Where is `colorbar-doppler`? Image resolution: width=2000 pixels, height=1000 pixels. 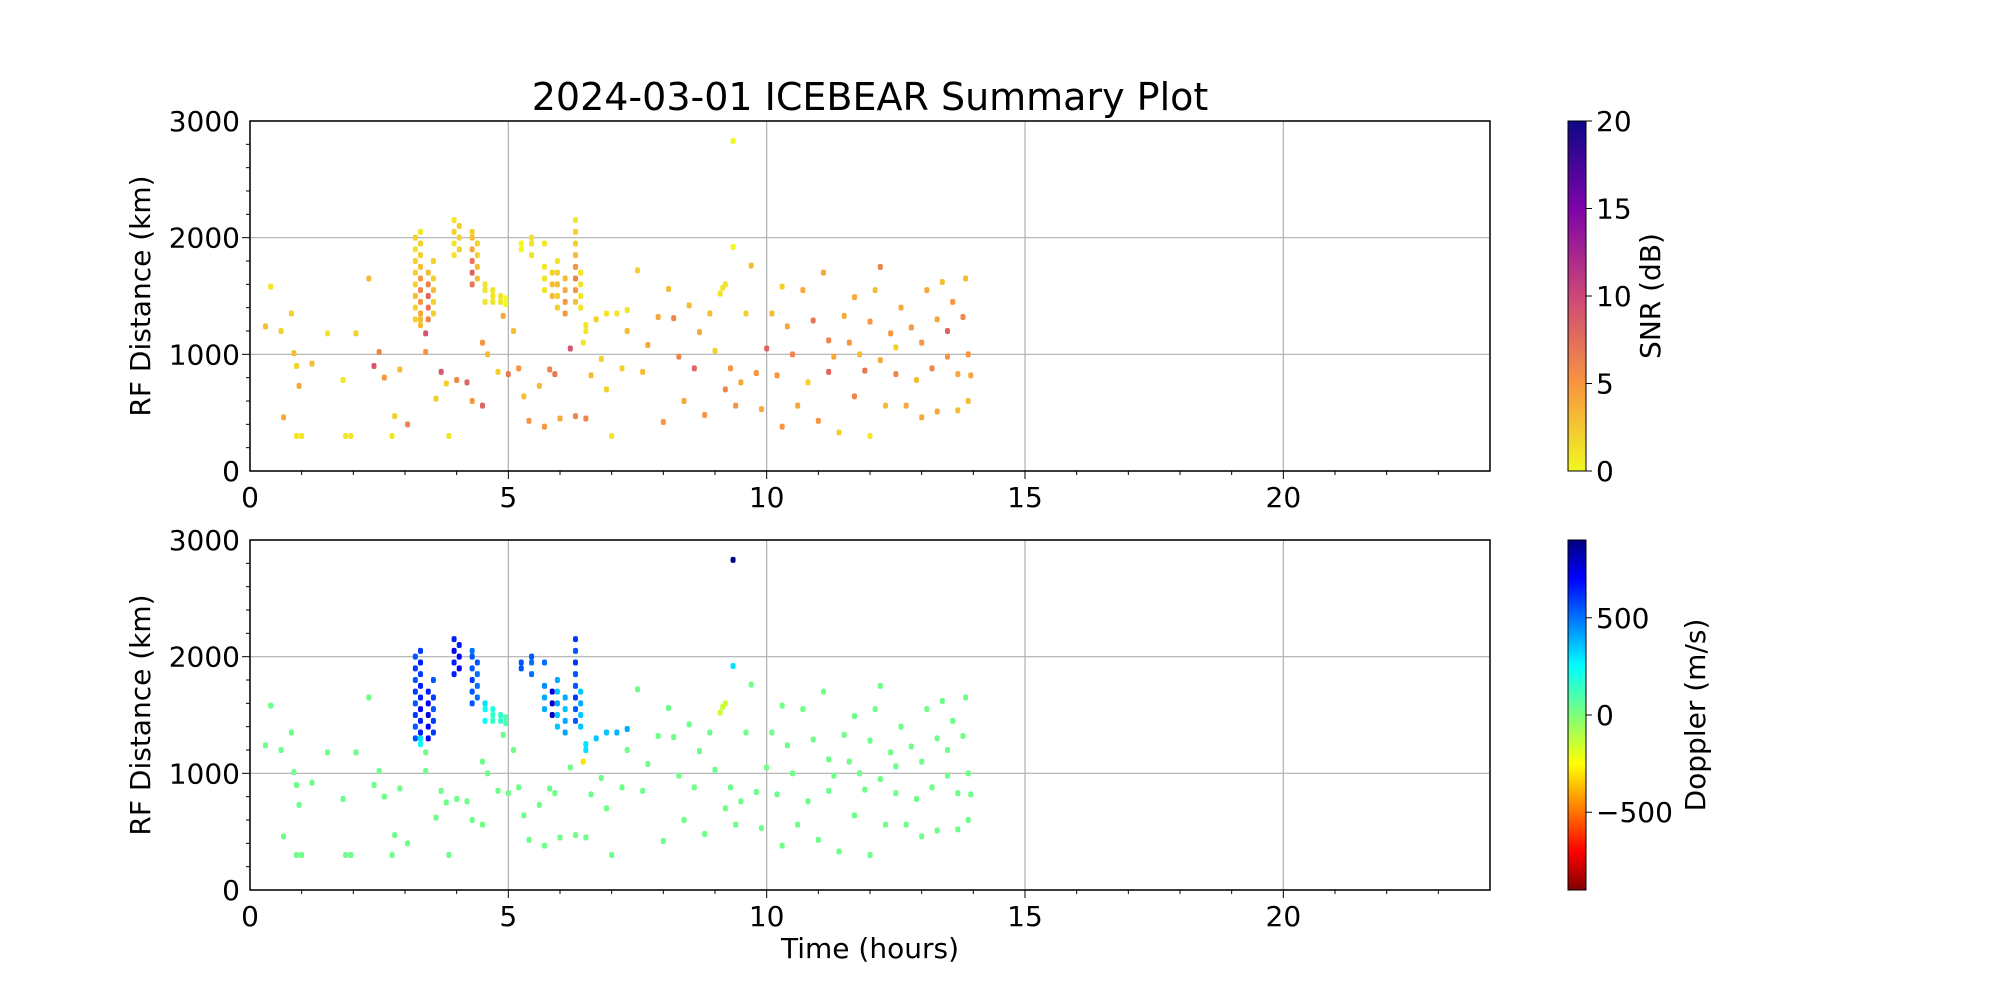
colorbar-doppler is located at coordinates (1577, 715).